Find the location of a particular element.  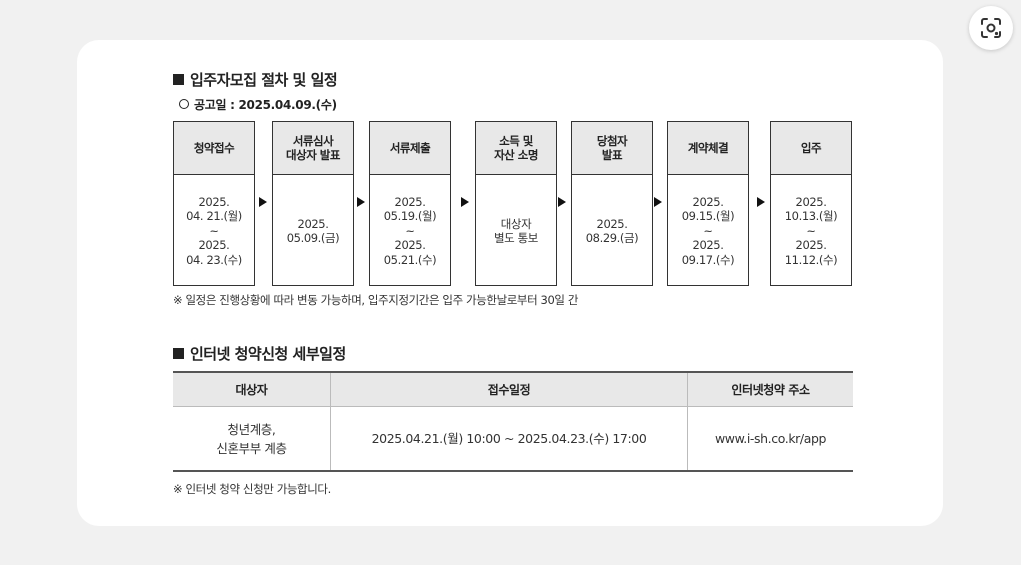

google-lens-button is located at coordinates (991, 28).